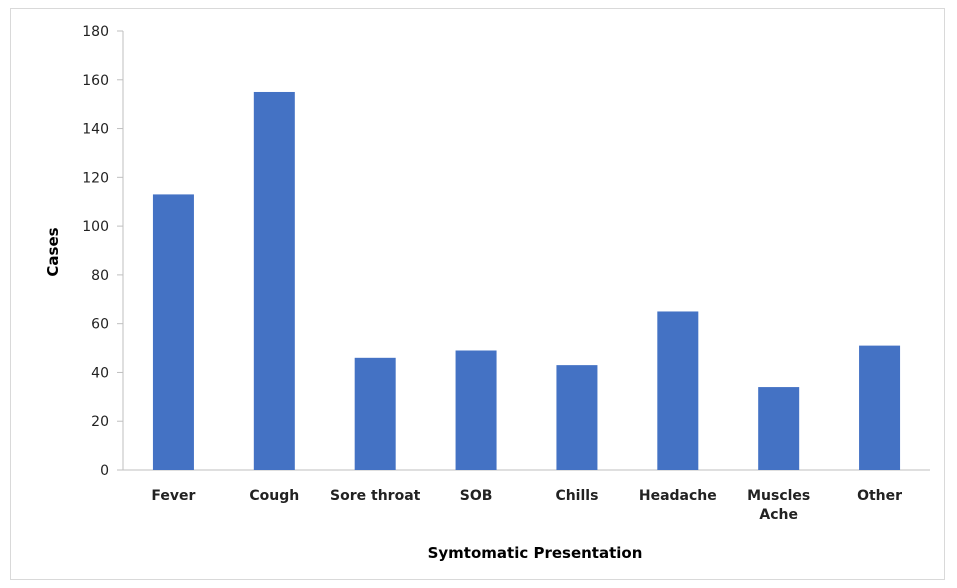 The width and height of the screenshot is (957, 588). What do you see at coordinates (576, 496) in the screenshot?
I see `x-tick-label: Chills` at bounding box center [576, 496].